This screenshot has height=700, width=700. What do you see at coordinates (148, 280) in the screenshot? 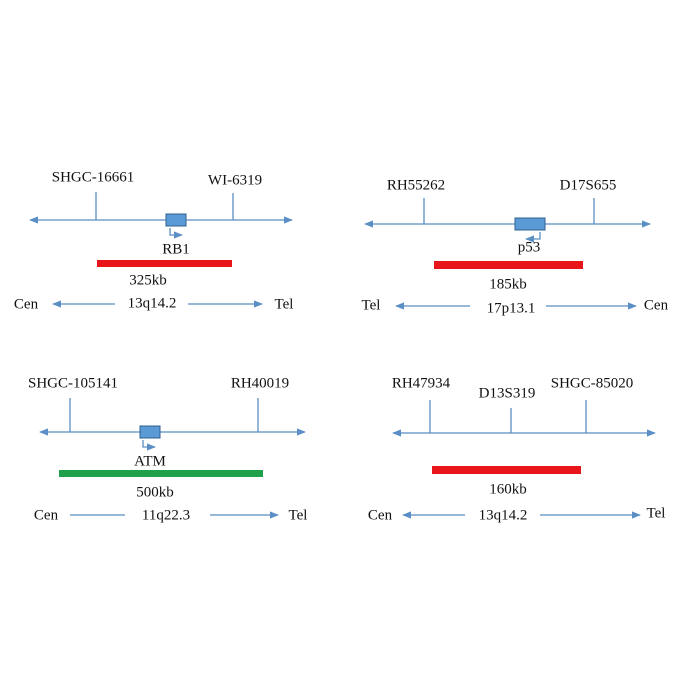
I see `size-label: 325kb` at bounding box center [148, 280].